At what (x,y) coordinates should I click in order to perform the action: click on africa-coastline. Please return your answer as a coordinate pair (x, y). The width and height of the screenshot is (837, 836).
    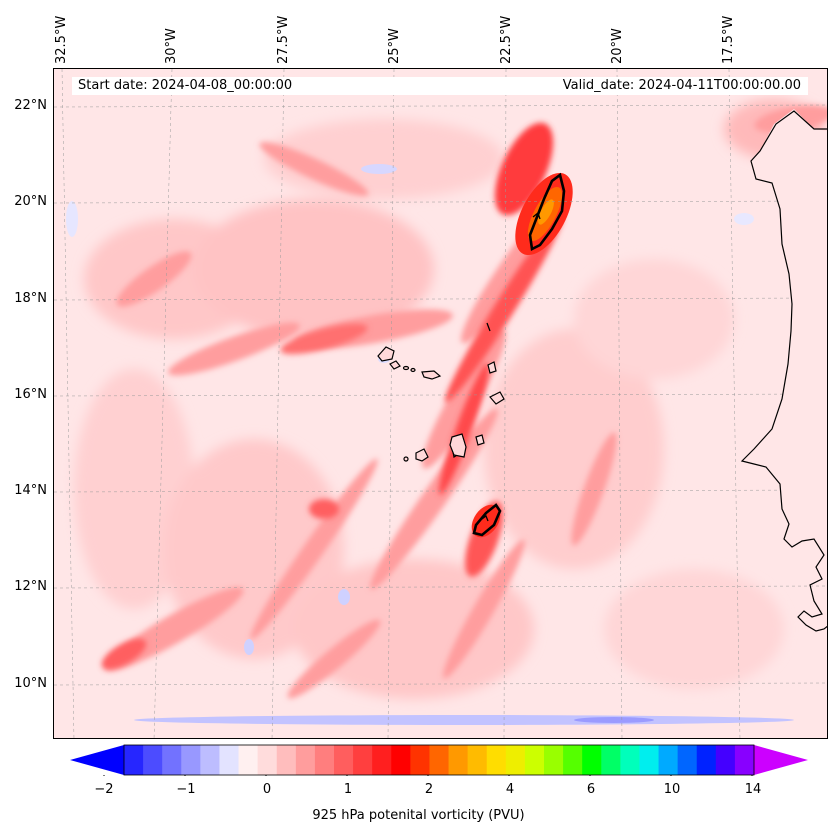
    Looking at the image, I should click on (784, 328).